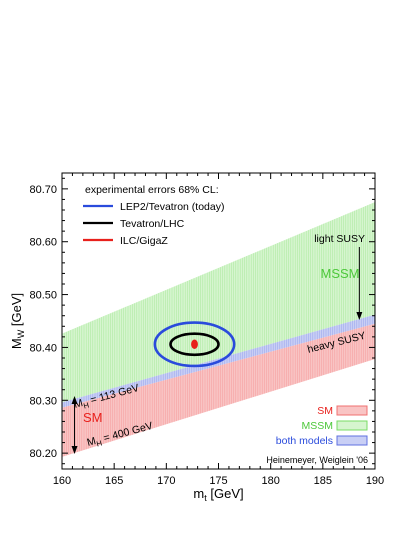 The width and height of the screenshot is (417, 540). What do you see at coordinates (74, 400) in the screenshot?
I see `sm-arrow-head-top` at bounding box center [74, 400].